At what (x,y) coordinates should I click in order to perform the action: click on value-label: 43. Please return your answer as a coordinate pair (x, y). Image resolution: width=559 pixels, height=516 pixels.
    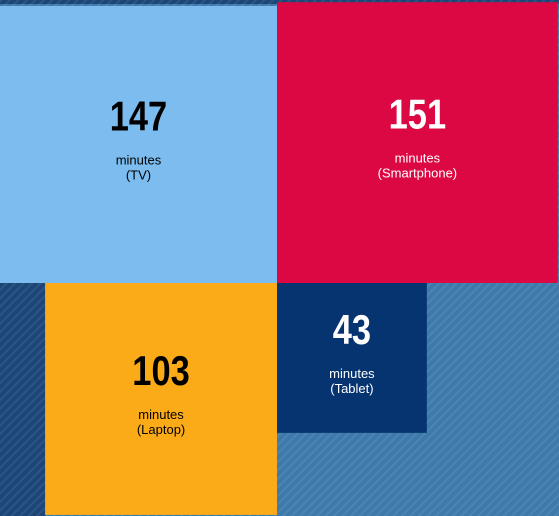
    Looking at the image, I should click on (352, 330).